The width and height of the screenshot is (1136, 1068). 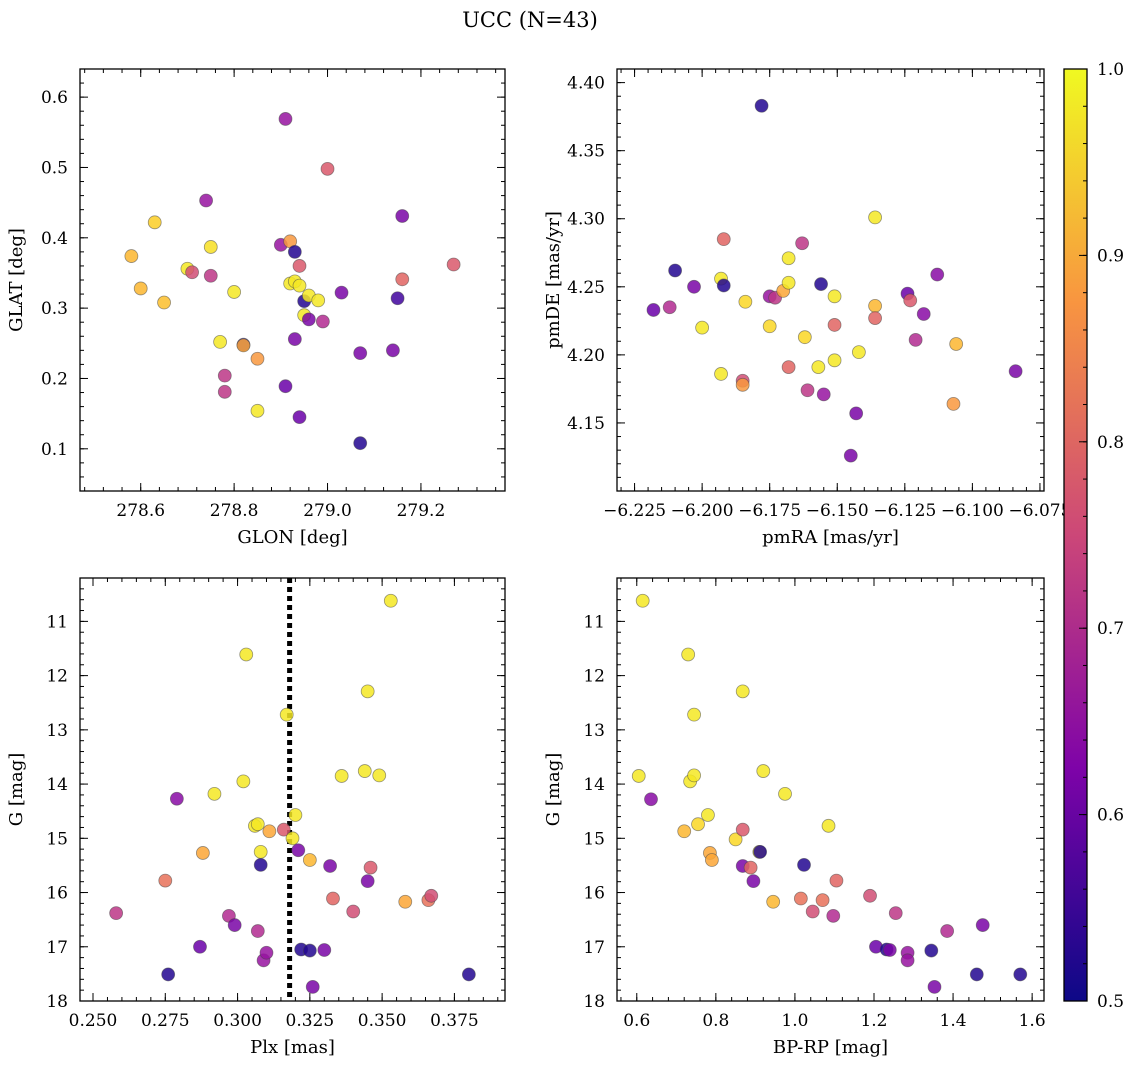 I want to click on colorbar-frame, so click(x=1075, y=535).